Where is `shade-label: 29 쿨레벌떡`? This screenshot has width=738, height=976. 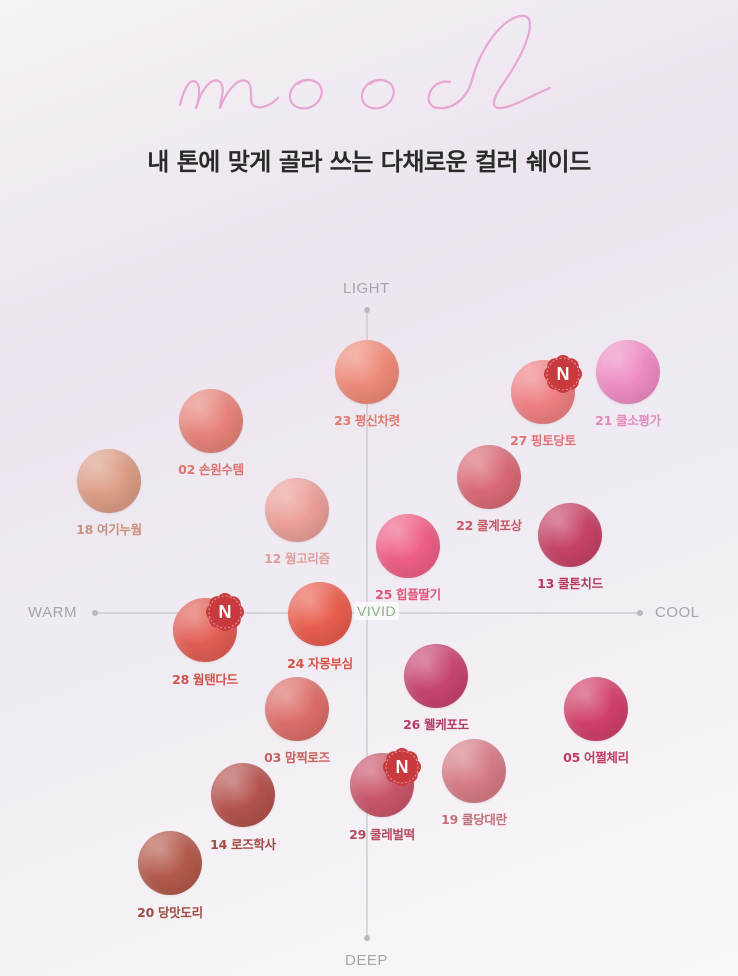
shade-label: 29 쿨레벌떡 is located at coordinates (382, 834).